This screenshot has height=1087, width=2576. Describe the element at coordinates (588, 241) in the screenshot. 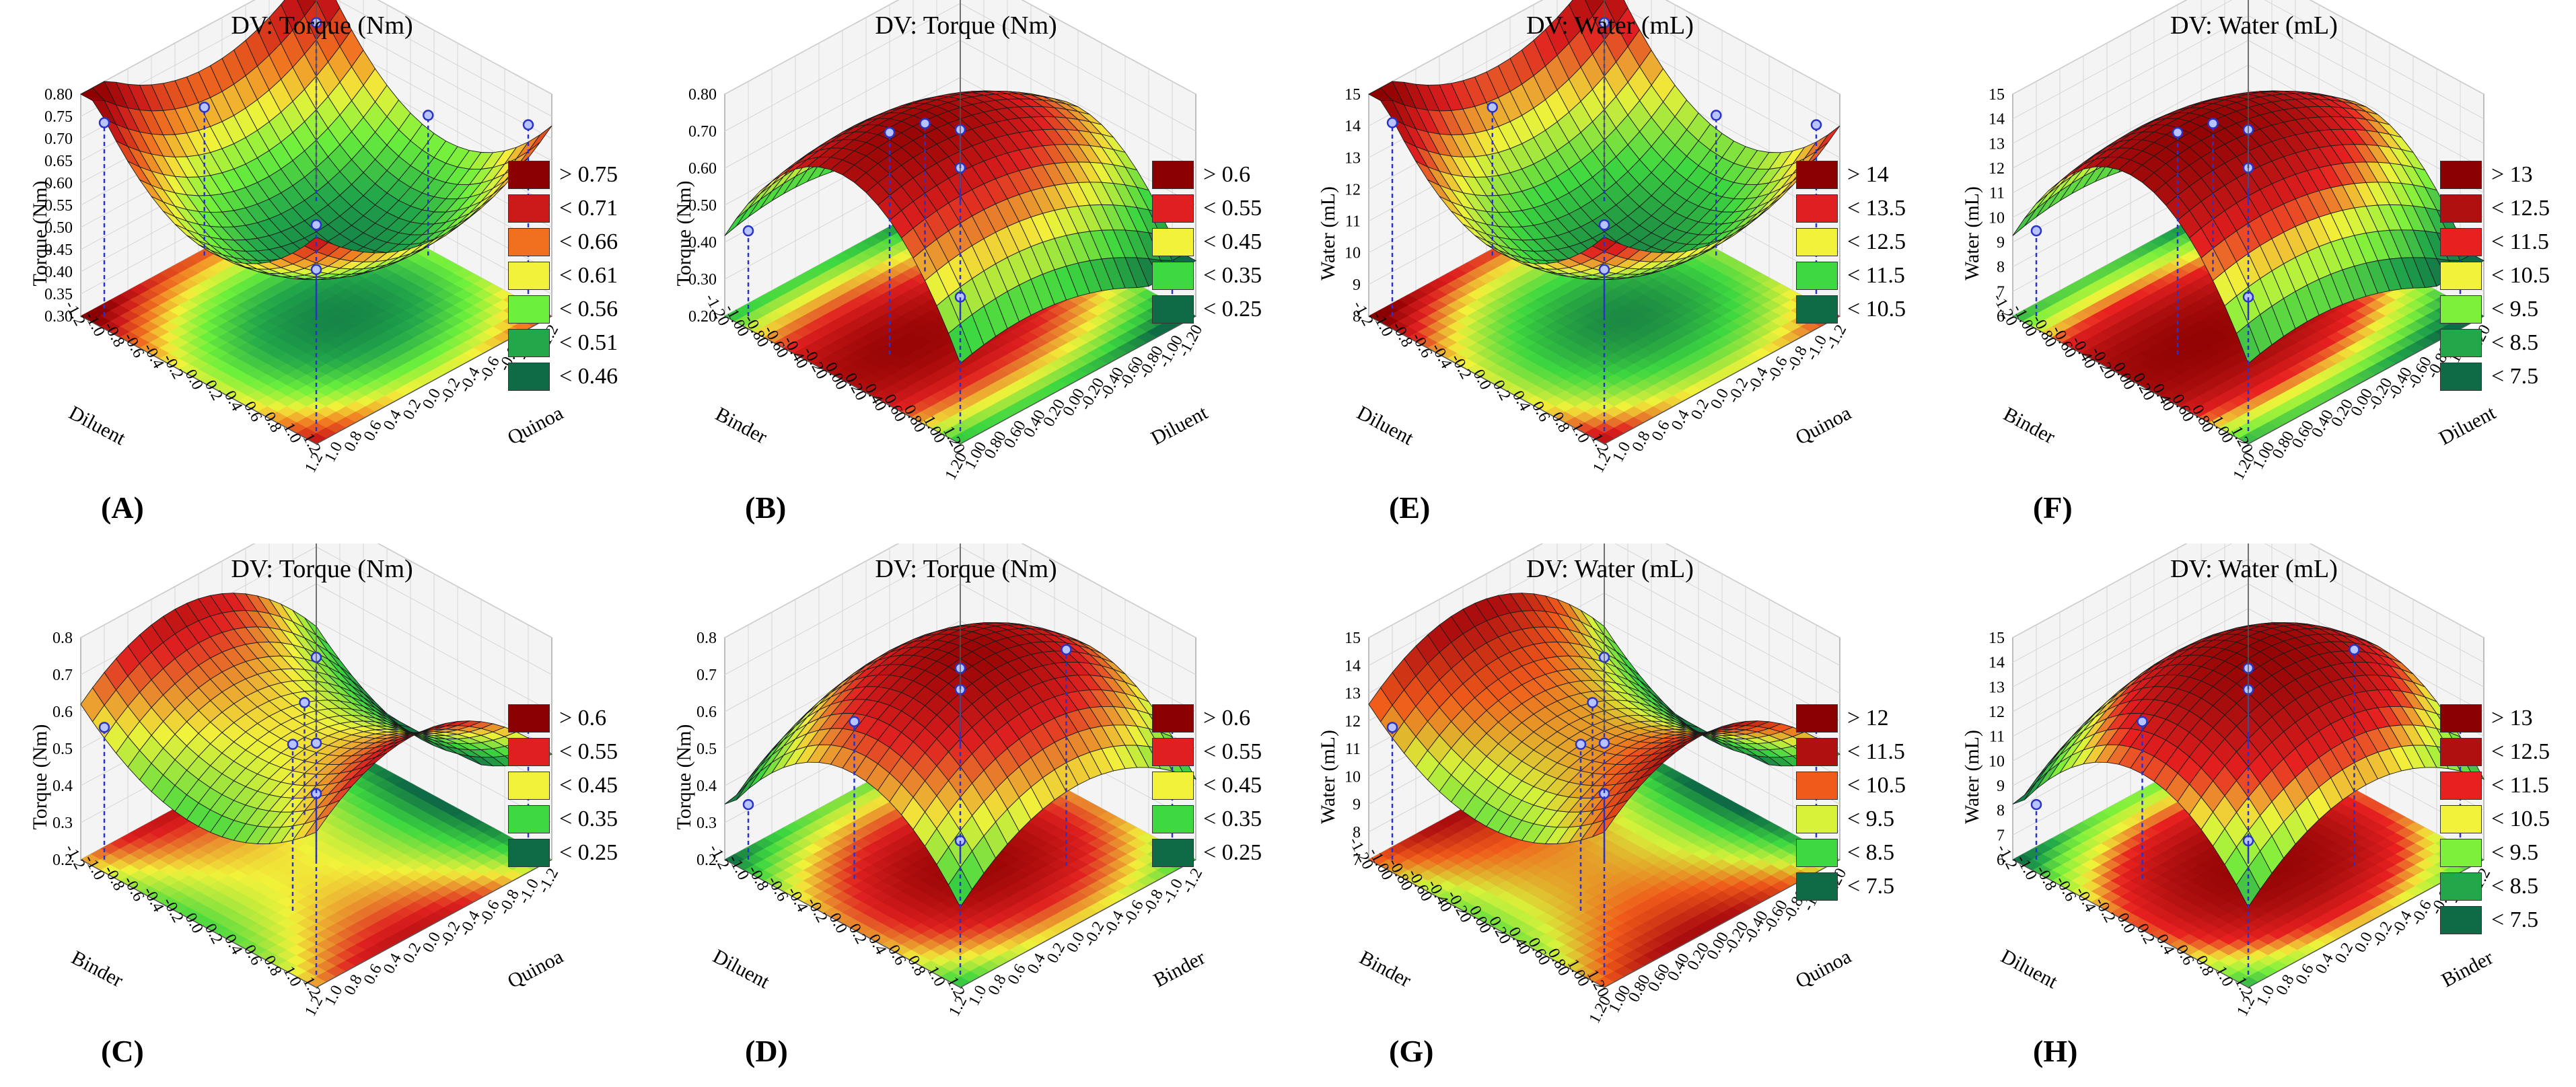

I see `legend-label: < 0.66` at that location.